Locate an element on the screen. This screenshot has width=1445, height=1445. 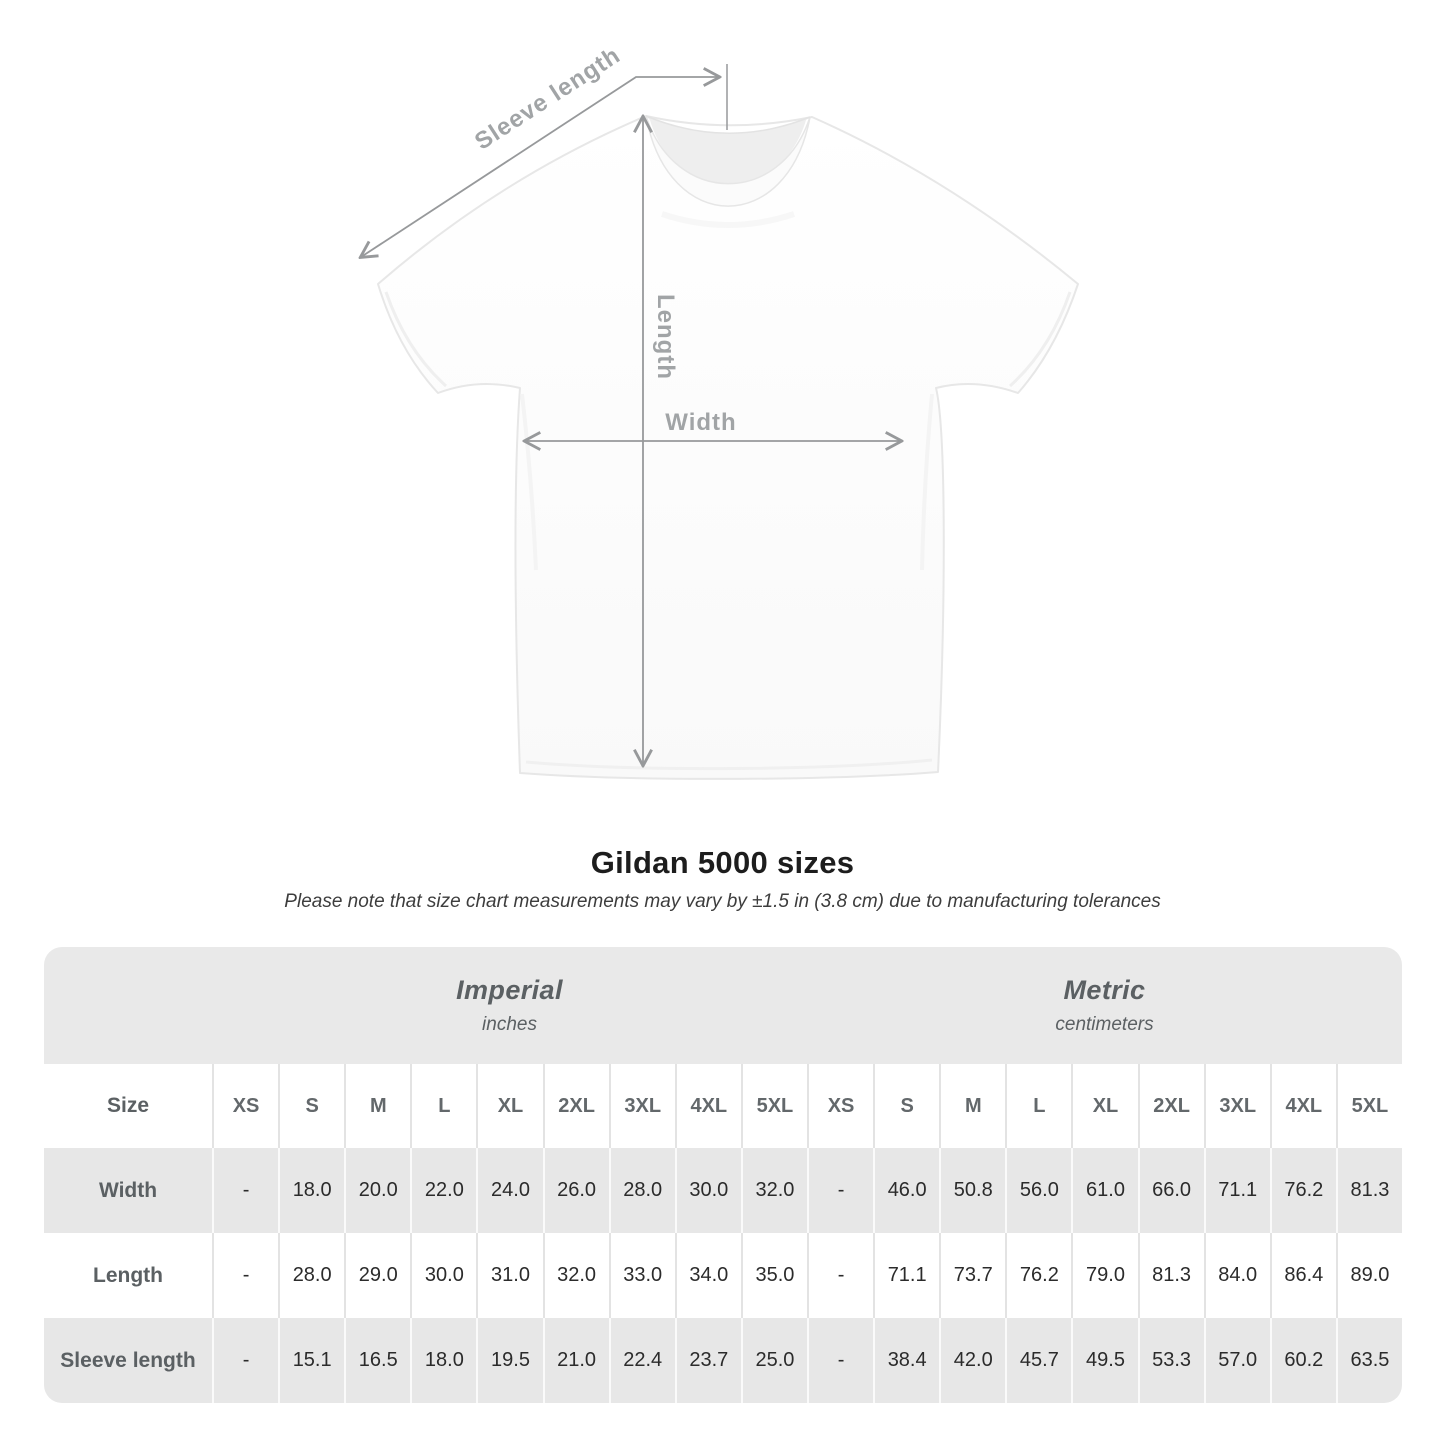
row-label-length: Length is located at coordinates (128, 1275).